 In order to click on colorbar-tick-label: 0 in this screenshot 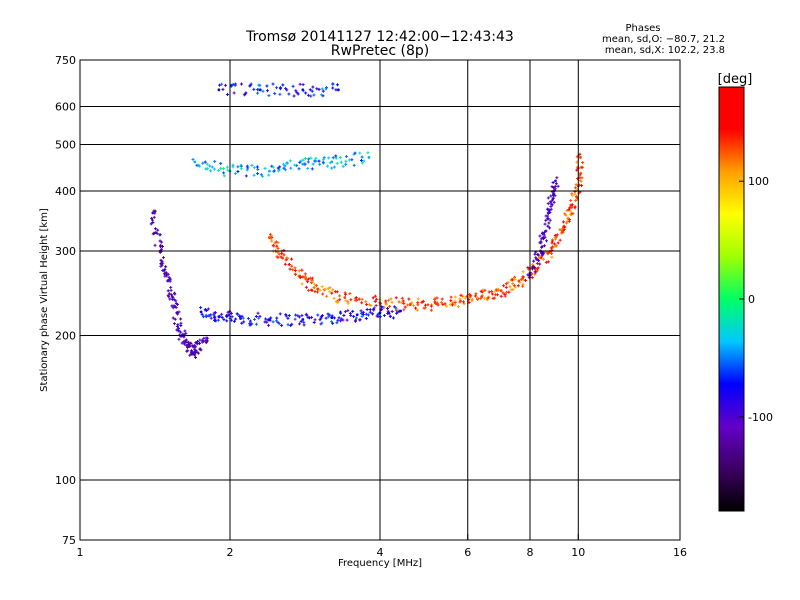, I will do `click(751, 299)`.